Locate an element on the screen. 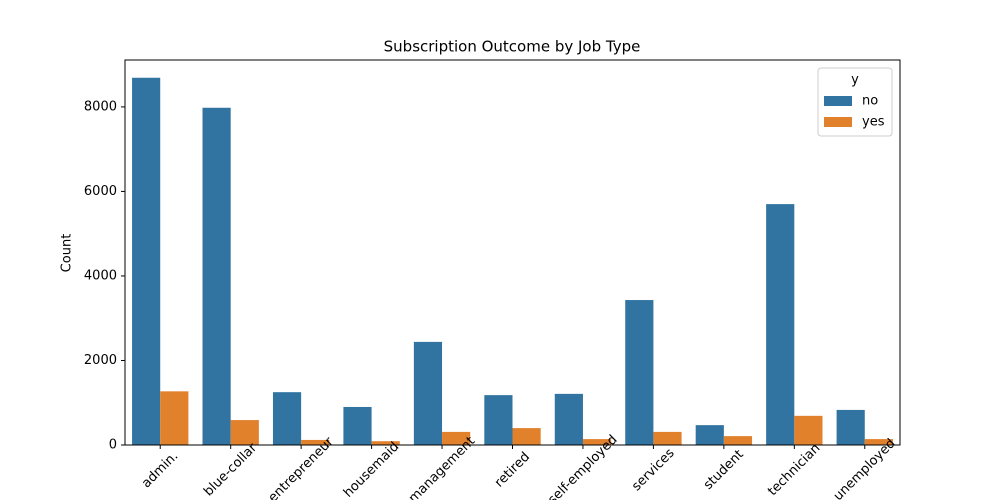 The height and width of the screenshot is (500, 1000). y-tick-label: 8000 is located at coordinates (100, 106).